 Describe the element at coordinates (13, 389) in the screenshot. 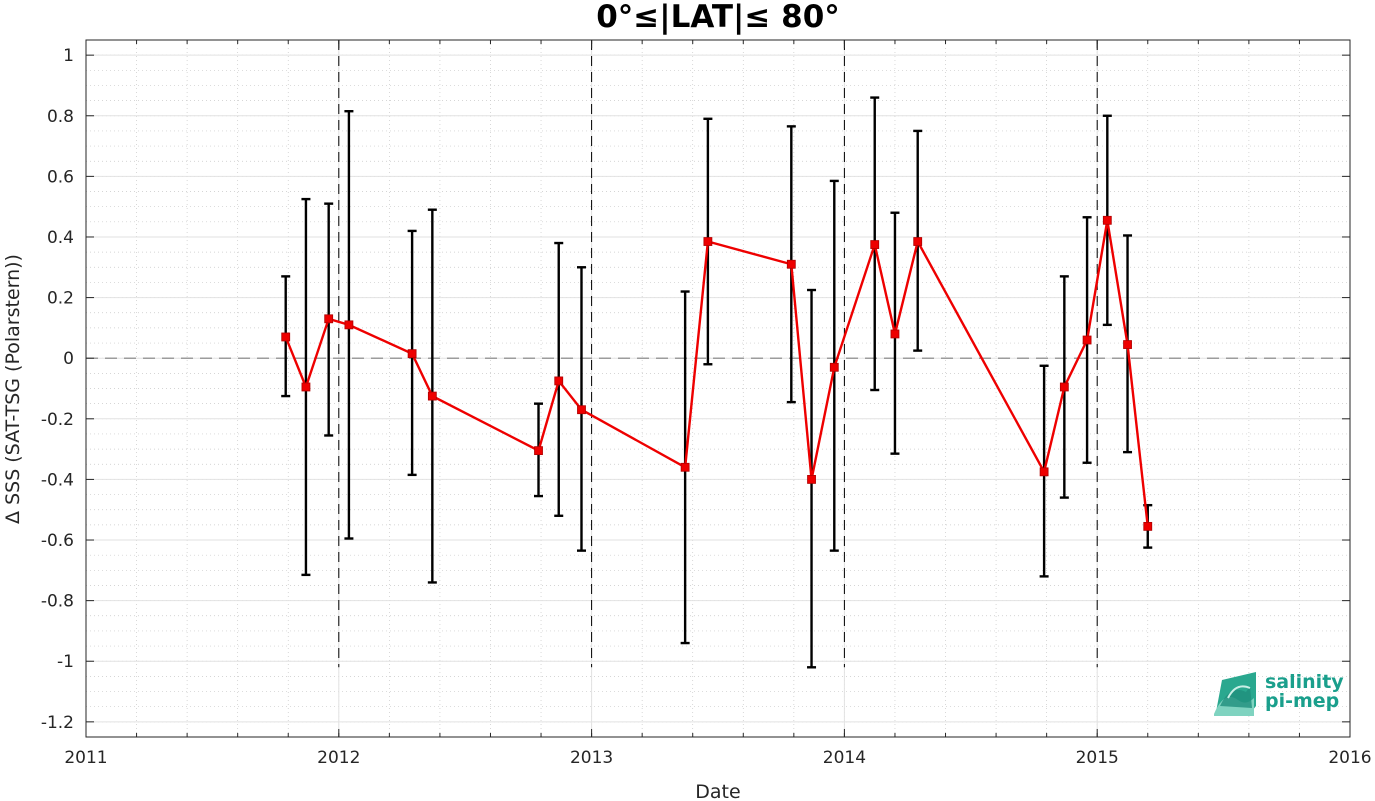

I see `y-axis-label: Δ SSS (SAT-TSG (Polarstern))` at that location.